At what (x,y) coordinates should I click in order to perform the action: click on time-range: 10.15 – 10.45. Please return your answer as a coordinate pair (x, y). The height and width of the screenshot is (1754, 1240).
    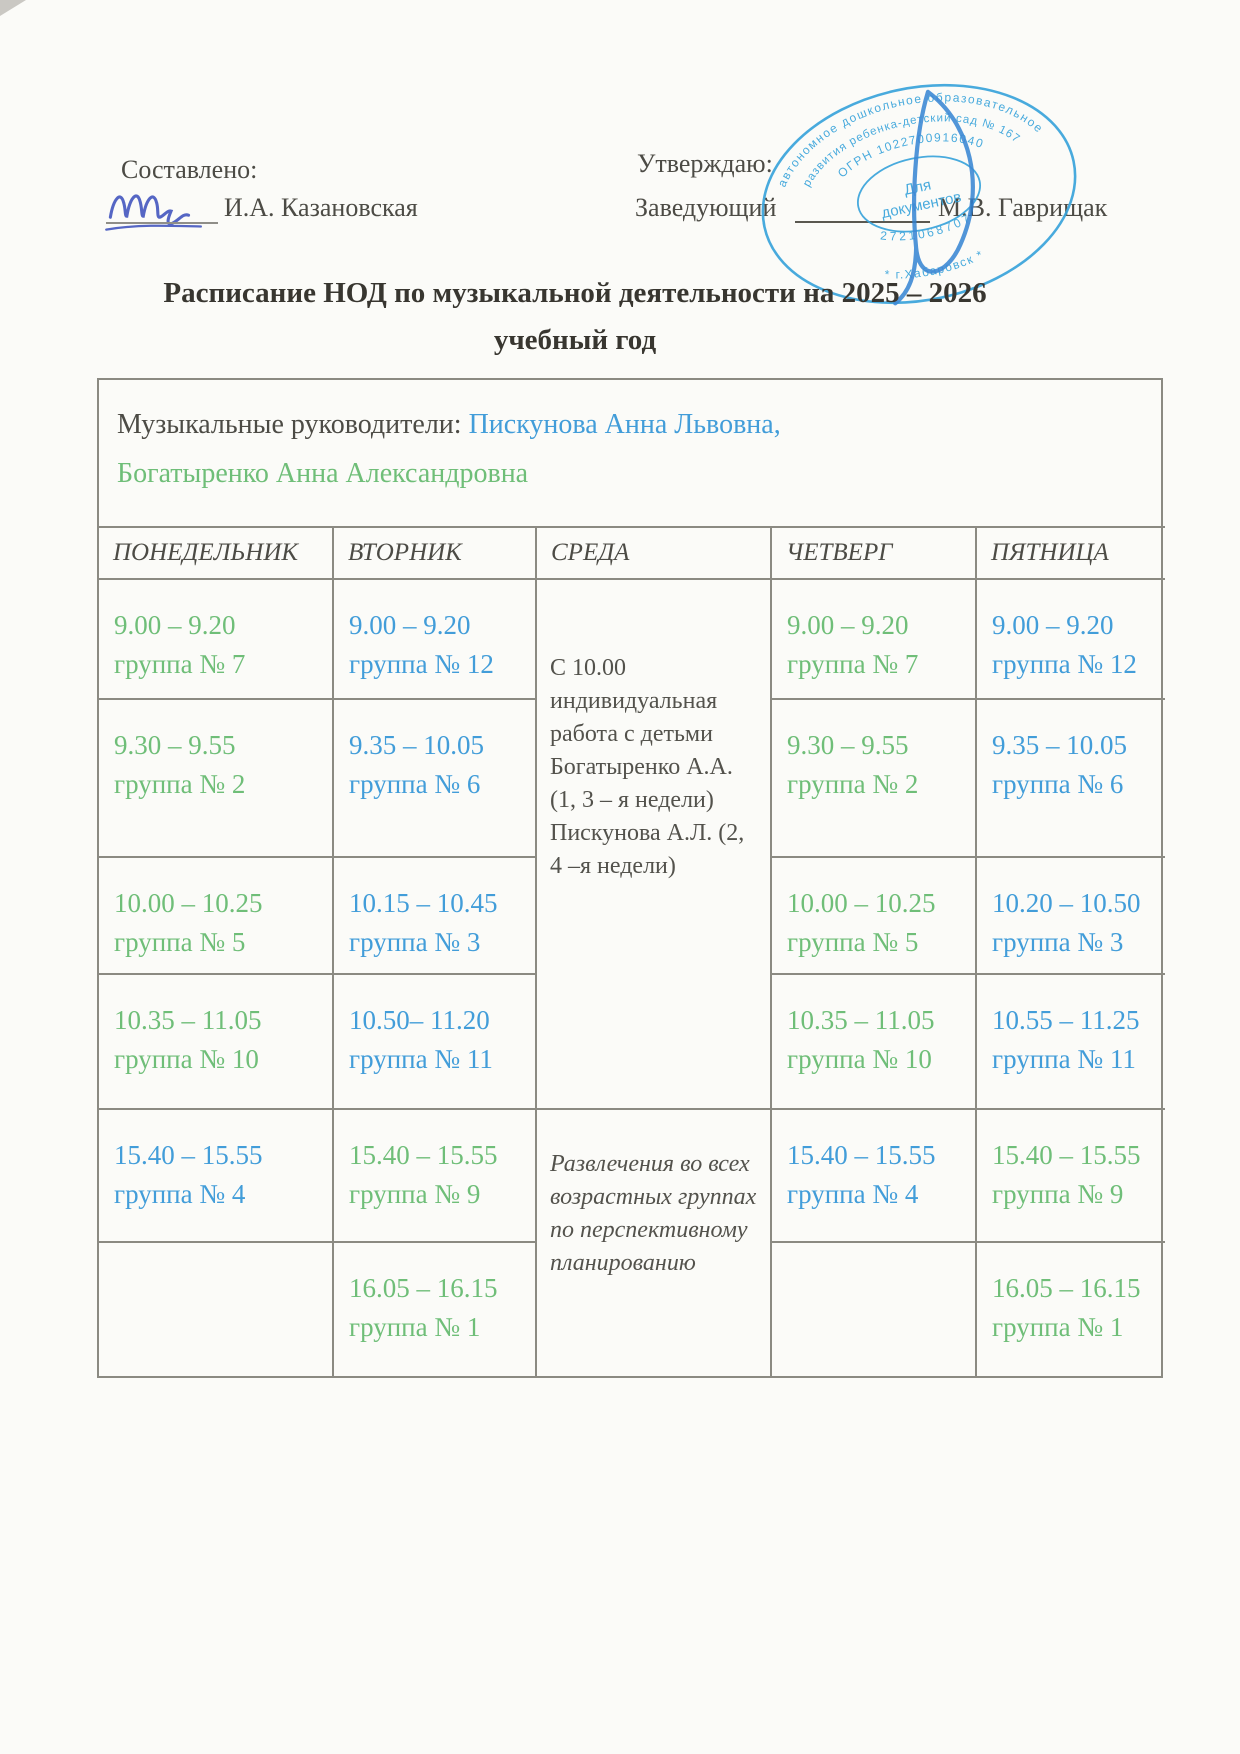
    Looking at the image, I should click on (423, 903).